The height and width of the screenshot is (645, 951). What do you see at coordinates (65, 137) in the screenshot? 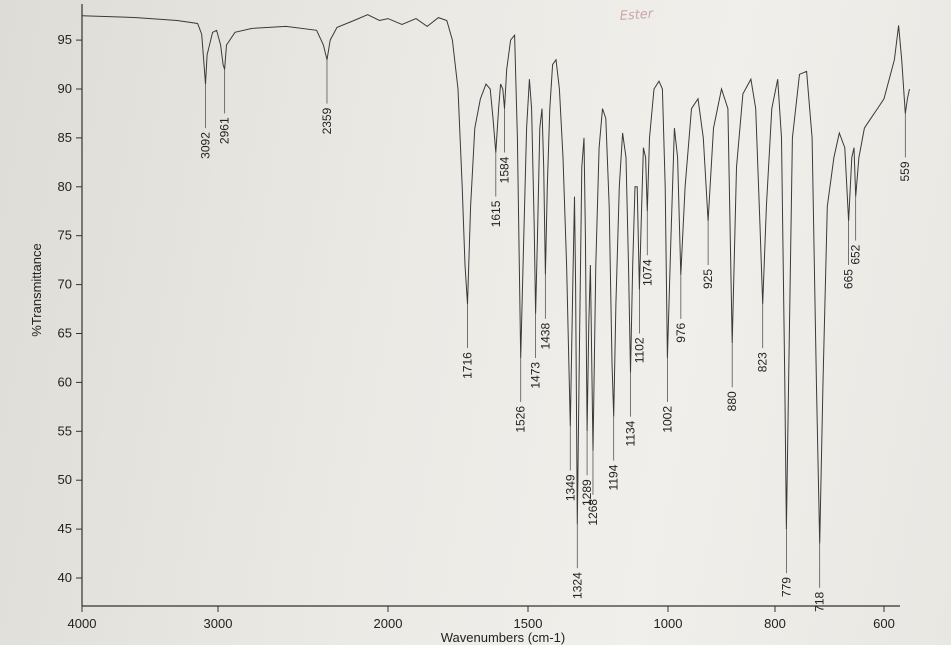
I see `y-tick-label: 85` at bounding box center [65, 137].